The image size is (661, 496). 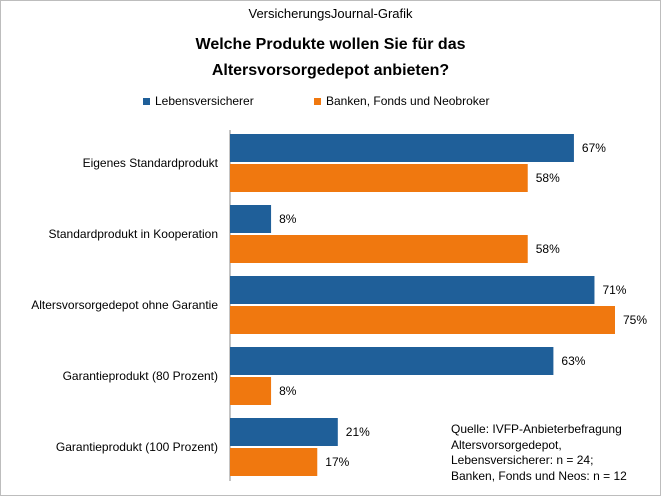 I want to click on legend-label-series-1: Lebensversicherer, so click(x=204, y=101).